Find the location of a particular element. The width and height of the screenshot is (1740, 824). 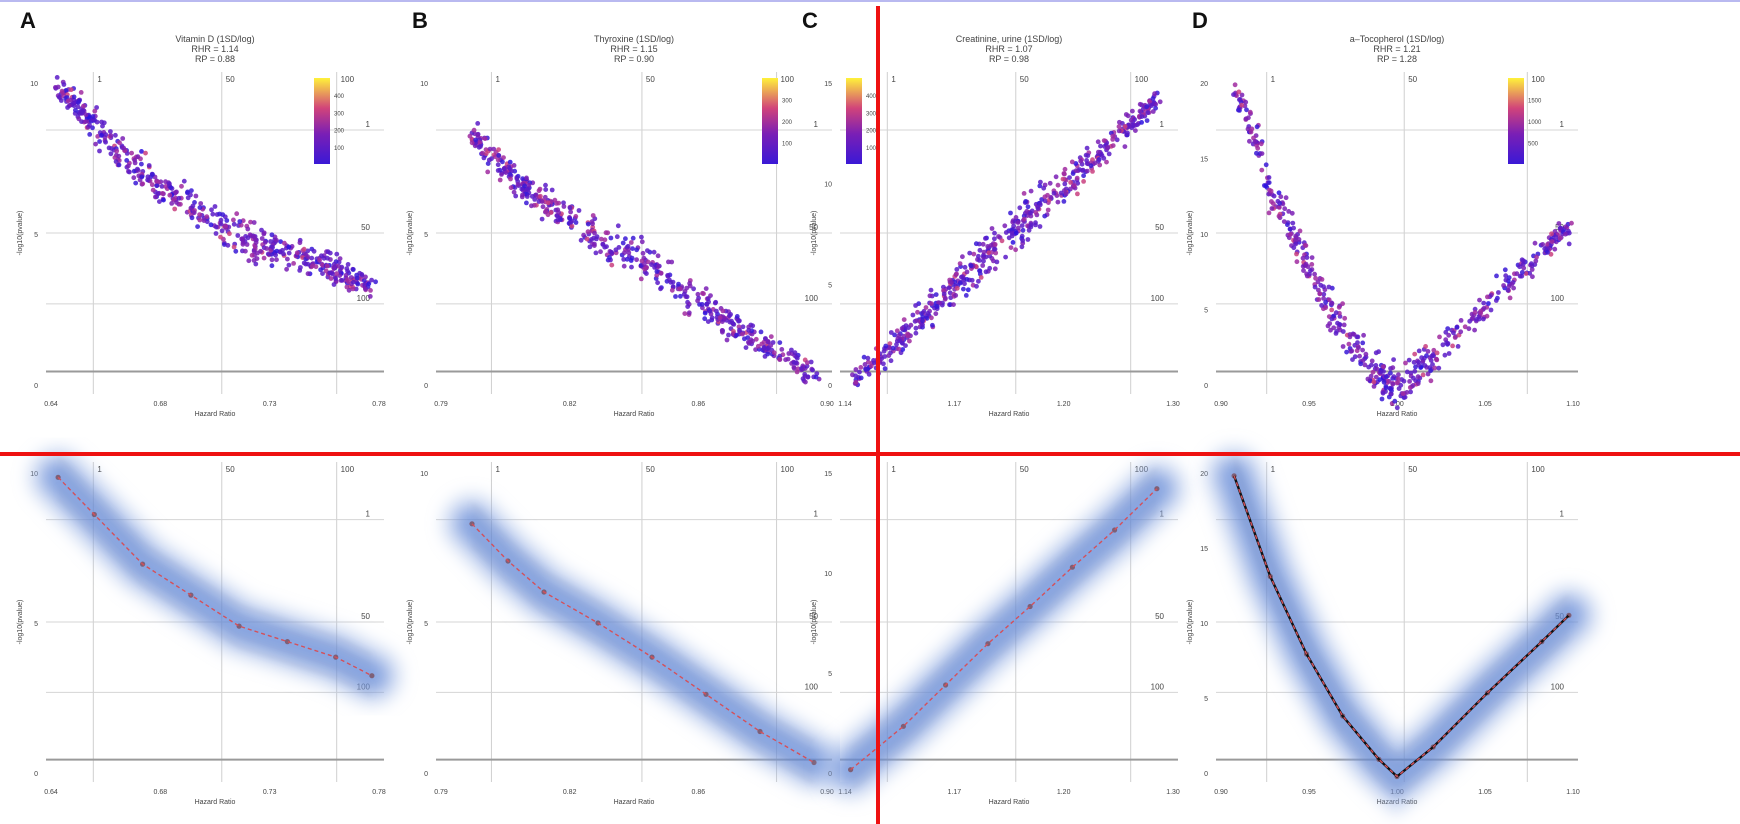

top-tick-label: 50 is located at coordinates (650, 469).